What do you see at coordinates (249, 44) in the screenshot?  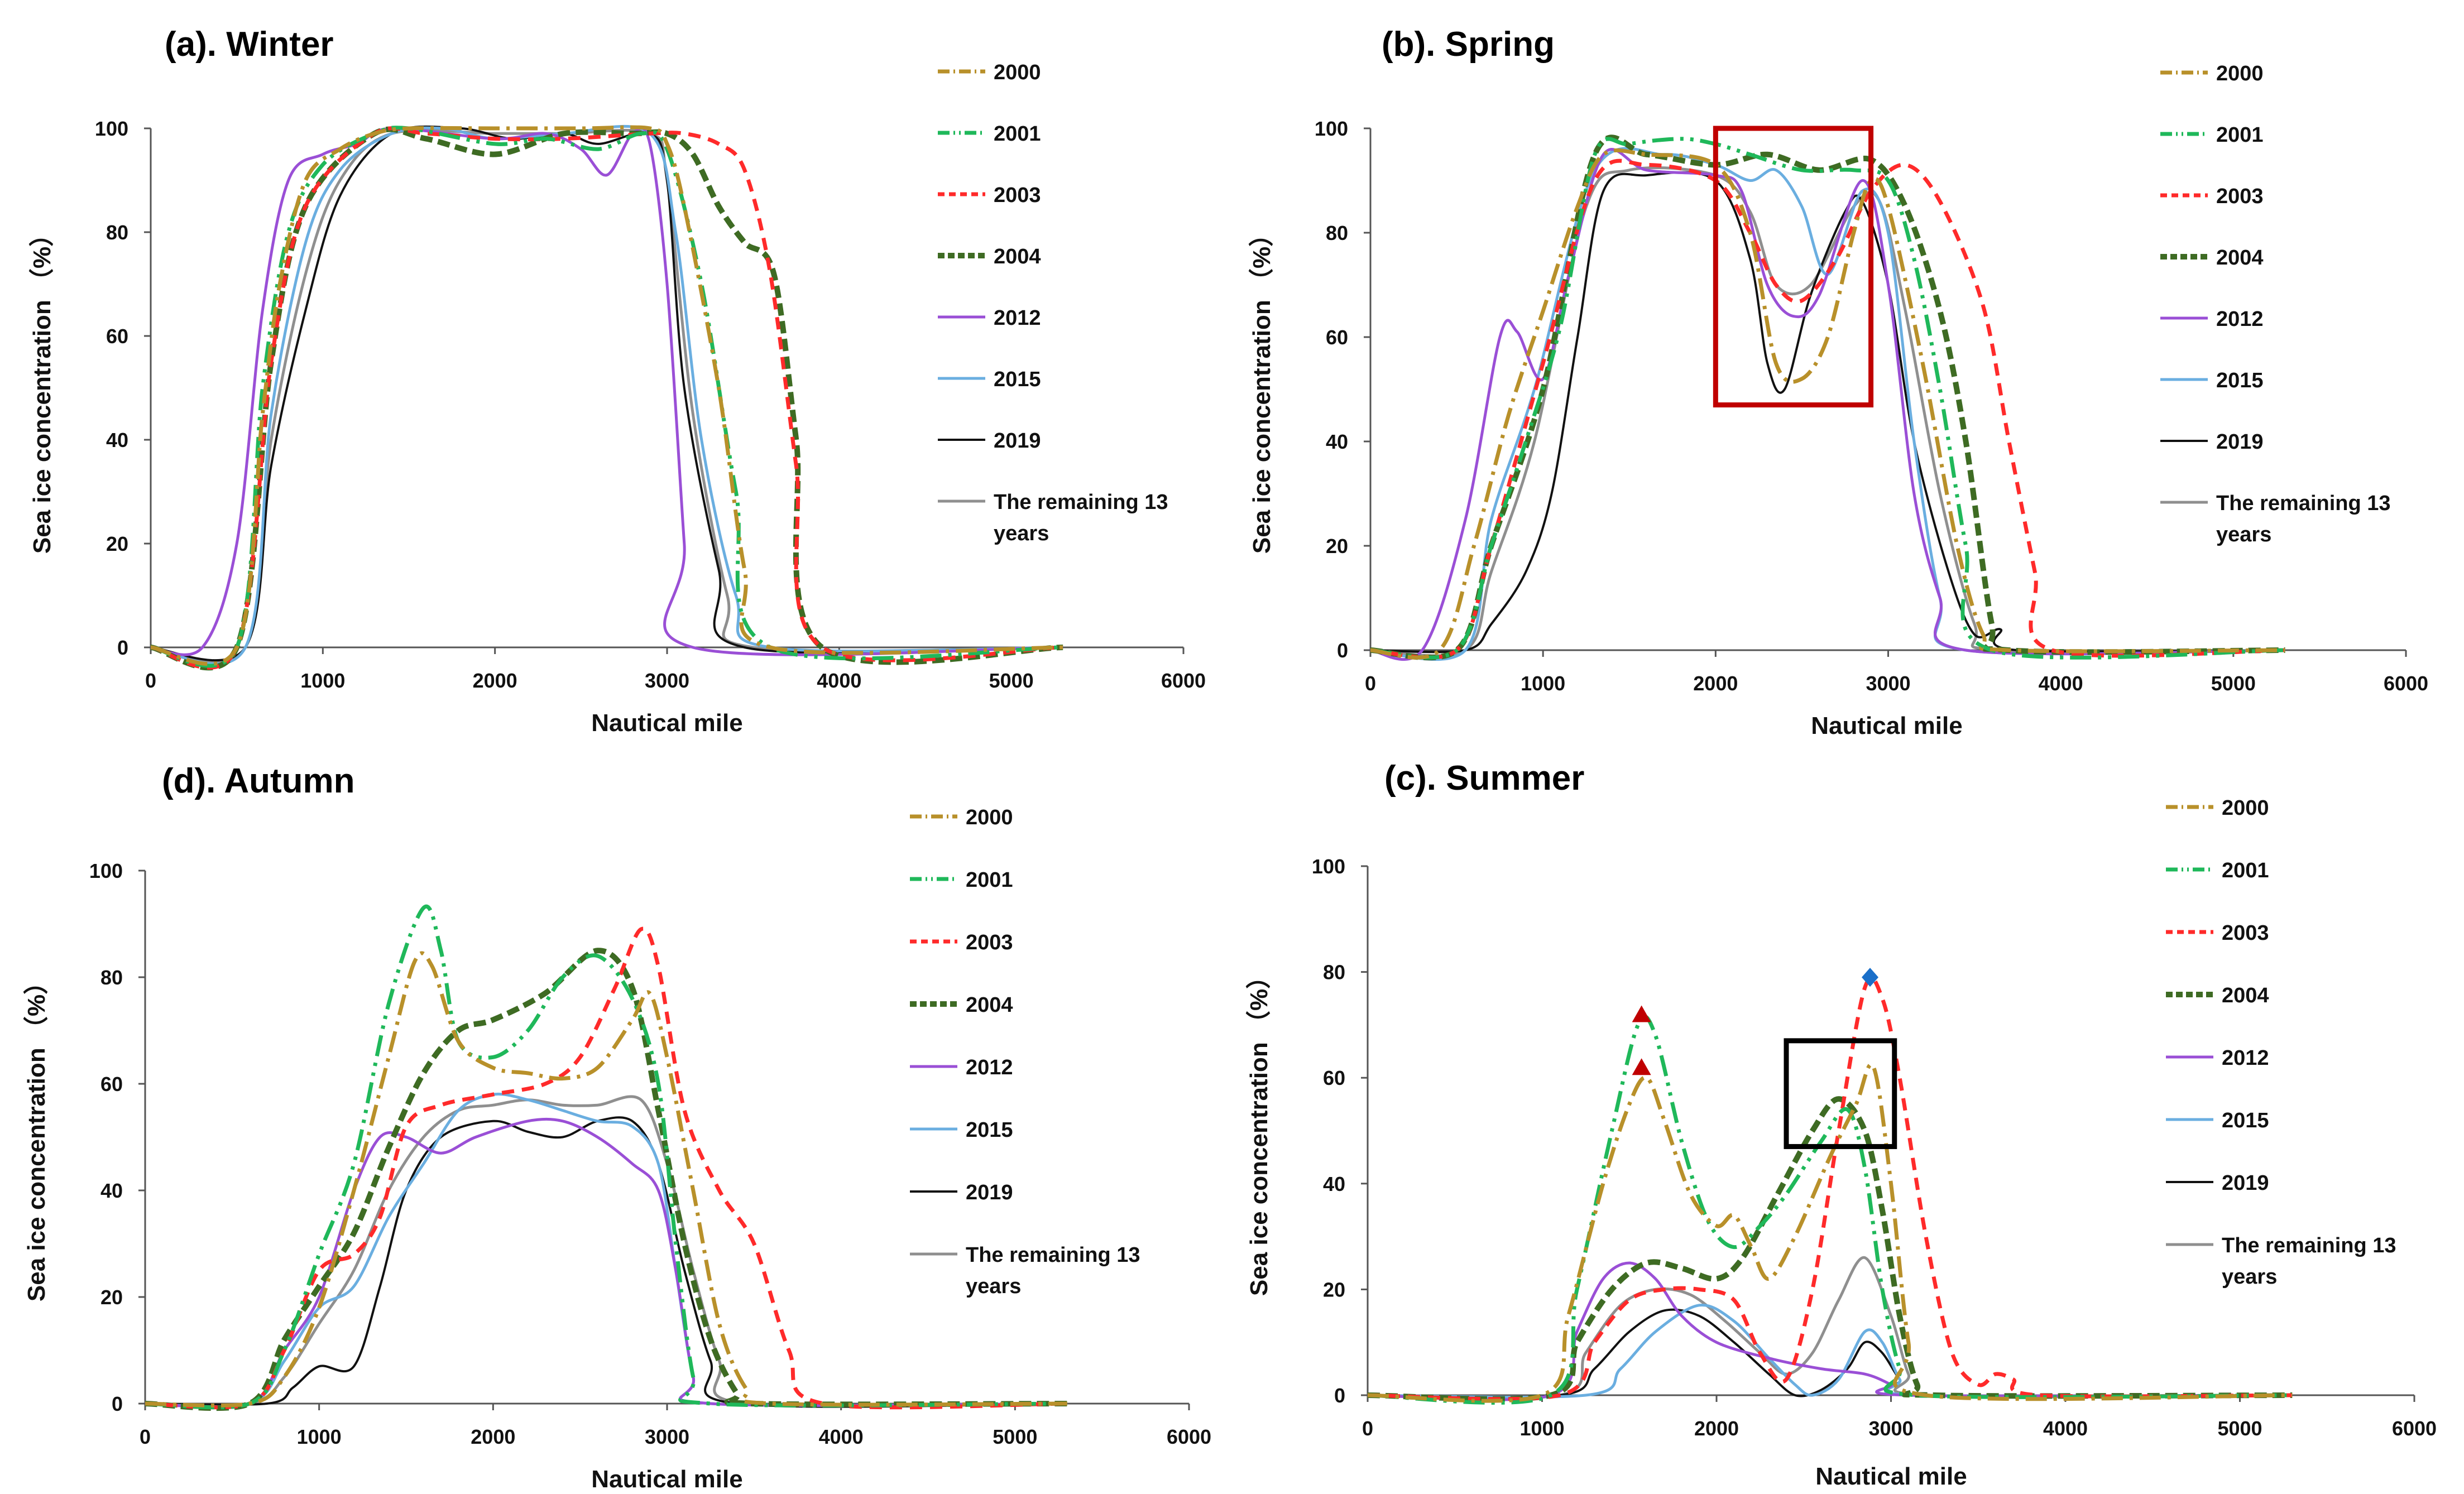 I see `panel-title: (a). Winter` at bounding box center [249, 44].